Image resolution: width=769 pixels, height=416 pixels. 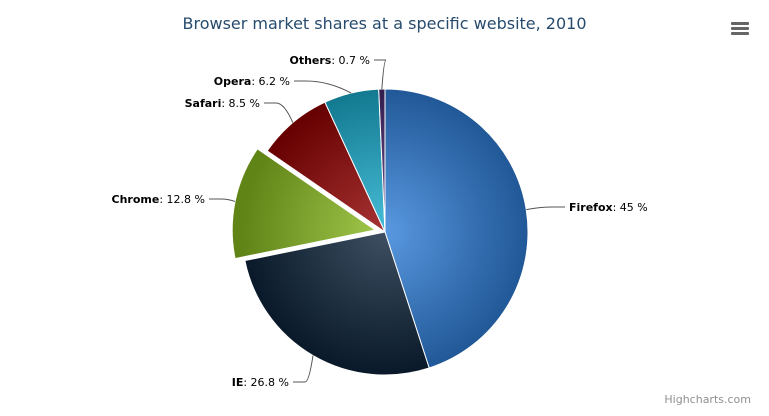 I want to click on export-menu-button, so click(x=740, y=30).